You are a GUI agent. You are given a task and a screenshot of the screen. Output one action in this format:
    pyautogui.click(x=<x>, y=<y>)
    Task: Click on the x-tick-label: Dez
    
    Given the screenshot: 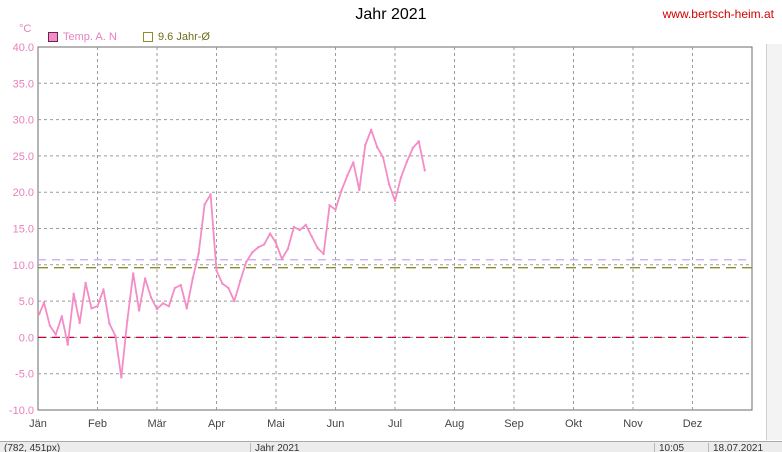 What is the action you would take?
    pyautogui.click(x=693, y=424)
    